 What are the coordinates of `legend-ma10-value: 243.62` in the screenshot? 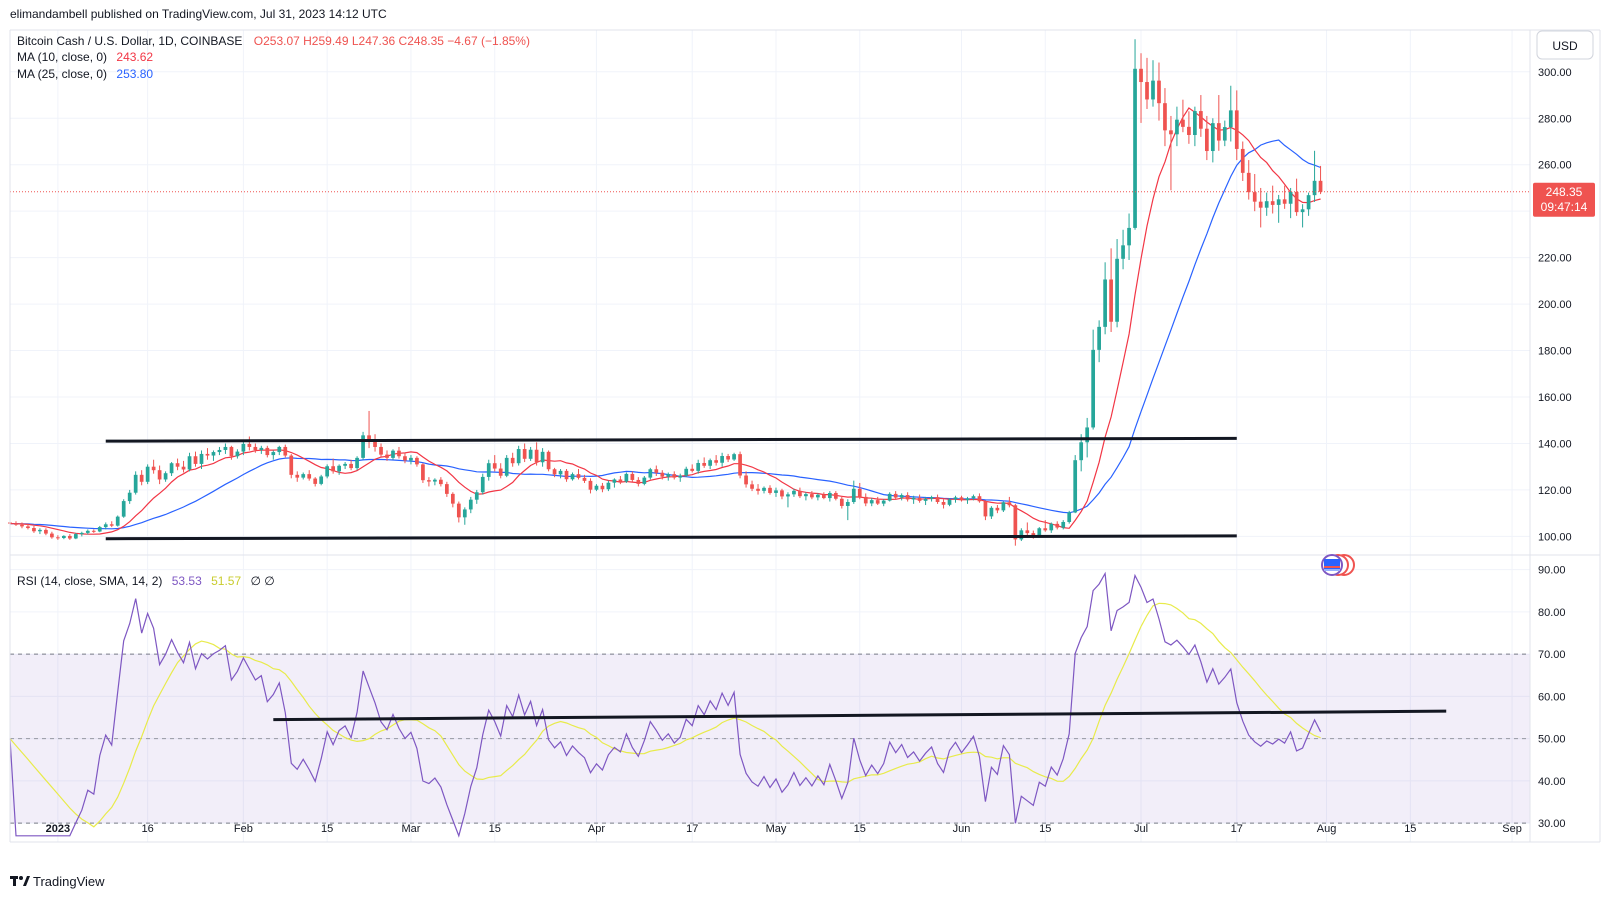 It's located at (134, 57).